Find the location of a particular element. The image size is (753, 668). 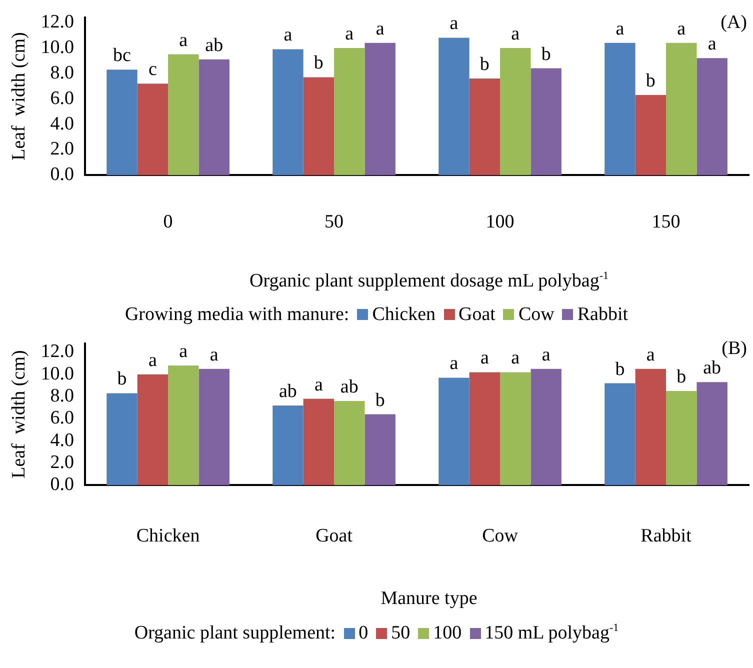

x-tick-label: 100 is located at coordinates (500, 222).